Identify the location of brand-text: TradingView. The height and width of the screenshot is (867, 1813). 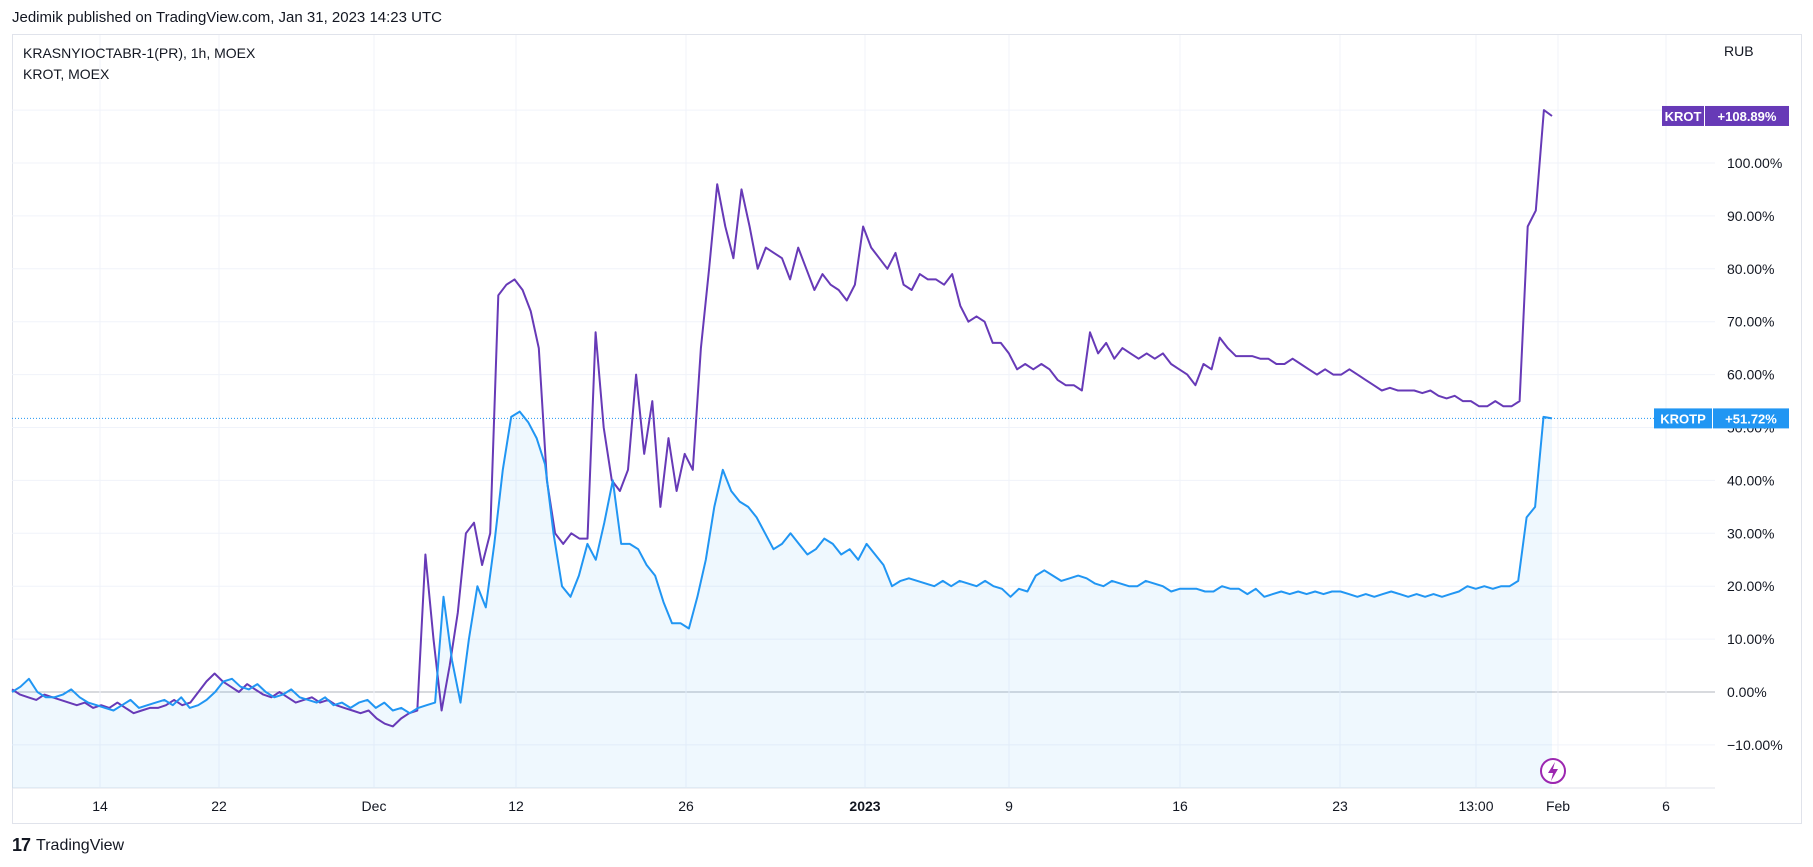
(80, 845).